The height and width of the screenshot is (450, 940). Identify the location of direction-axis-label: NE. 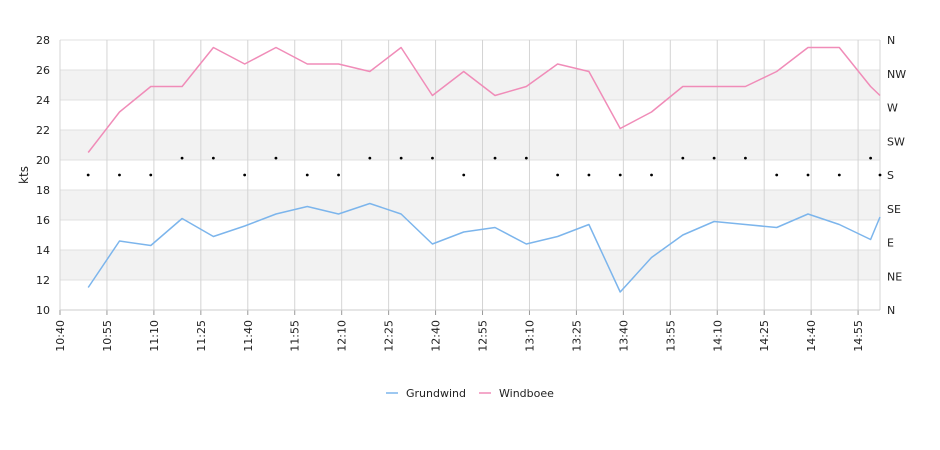
(894, 276).